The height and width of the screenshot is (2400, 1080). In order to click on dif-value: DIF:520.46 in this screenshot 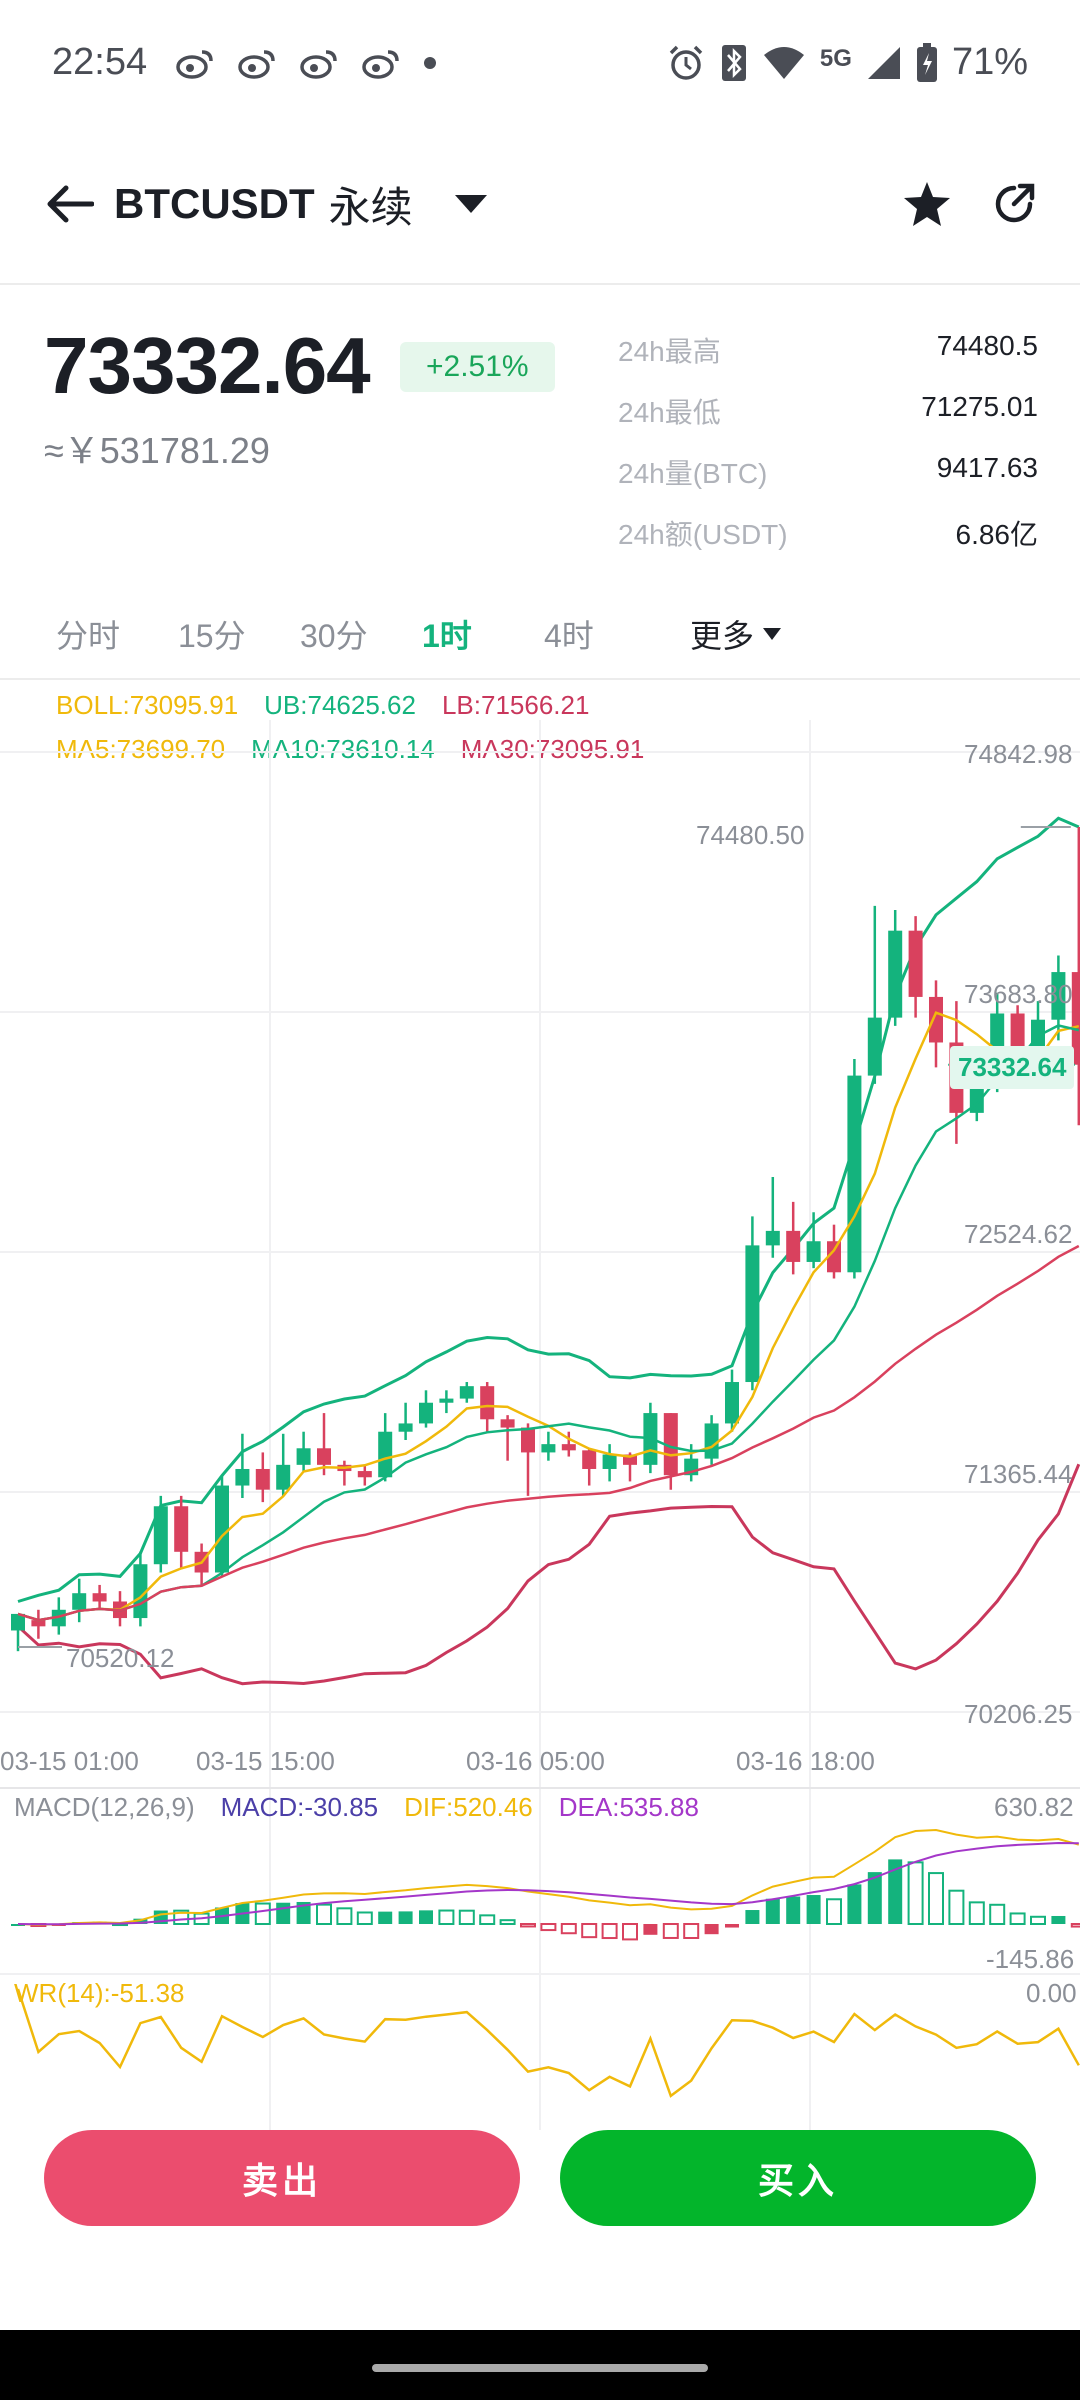, I will do `click(468, 1807)`.